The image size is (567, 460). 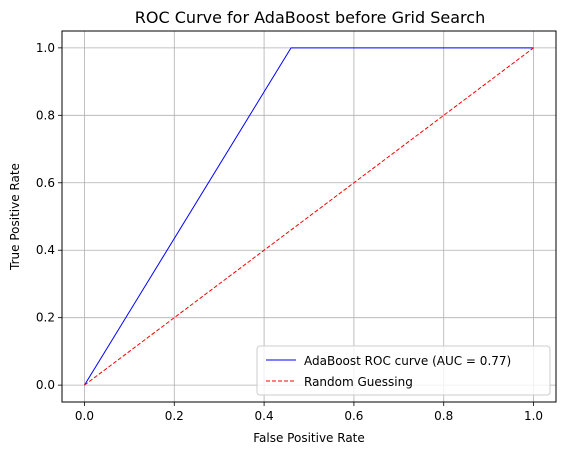 What do you see at coordinates (309, 438) in the screenshot?
I see `x-axis-label: False Positive Rate` at bounding box center [309, 438].